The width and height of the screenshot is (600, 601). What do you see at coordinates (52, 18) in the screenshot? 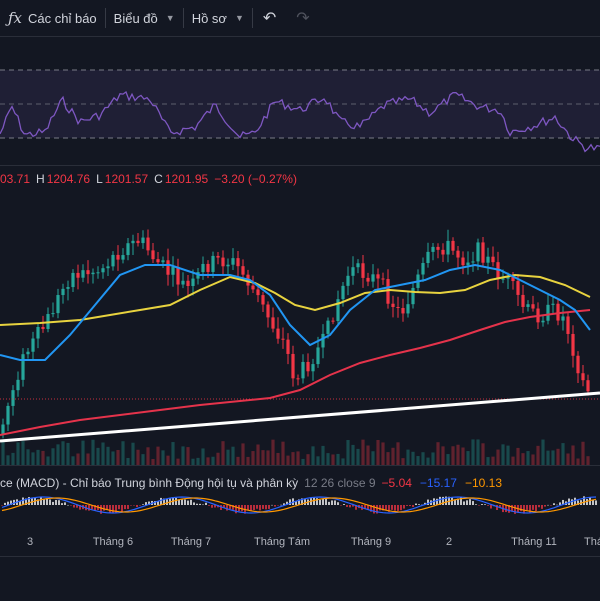
I see `indicators-button: ƒx Các chỉ báo` at bounding box center [52, 18].